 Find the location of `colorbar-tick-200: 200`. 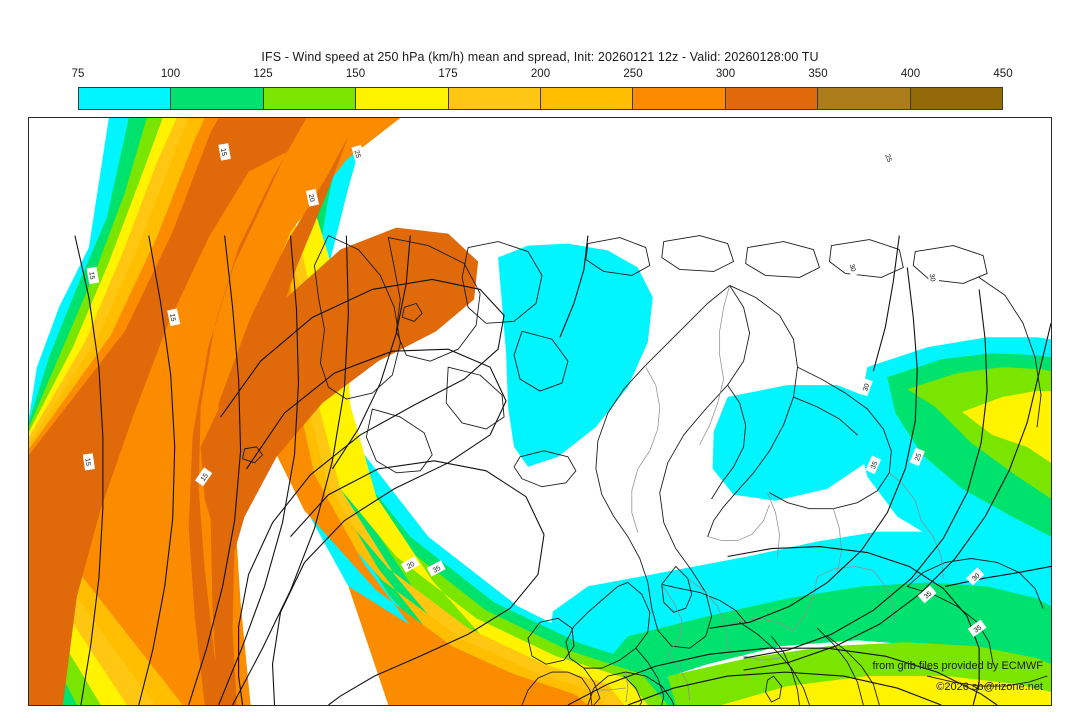

colorbar-tick-200: 200 is located at coordinates (540, 74).